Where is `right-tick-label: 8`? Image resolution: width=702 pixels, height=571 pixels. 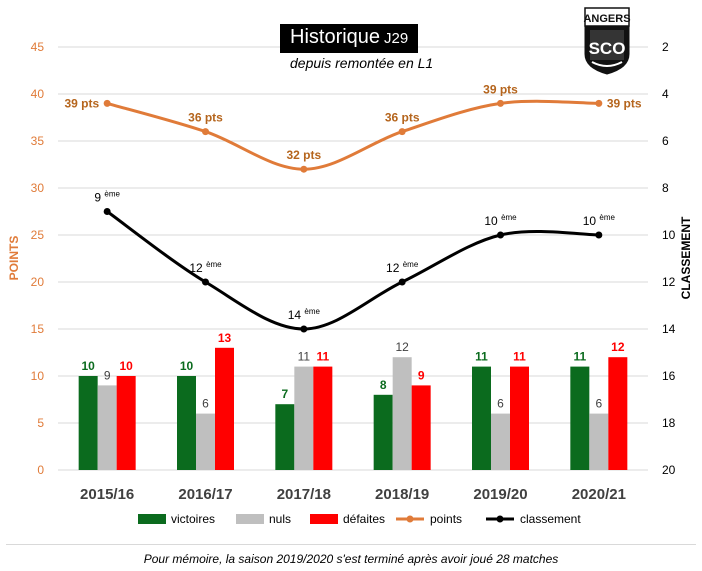 right-tick-label: 8 is located at coordinates (665, 188).